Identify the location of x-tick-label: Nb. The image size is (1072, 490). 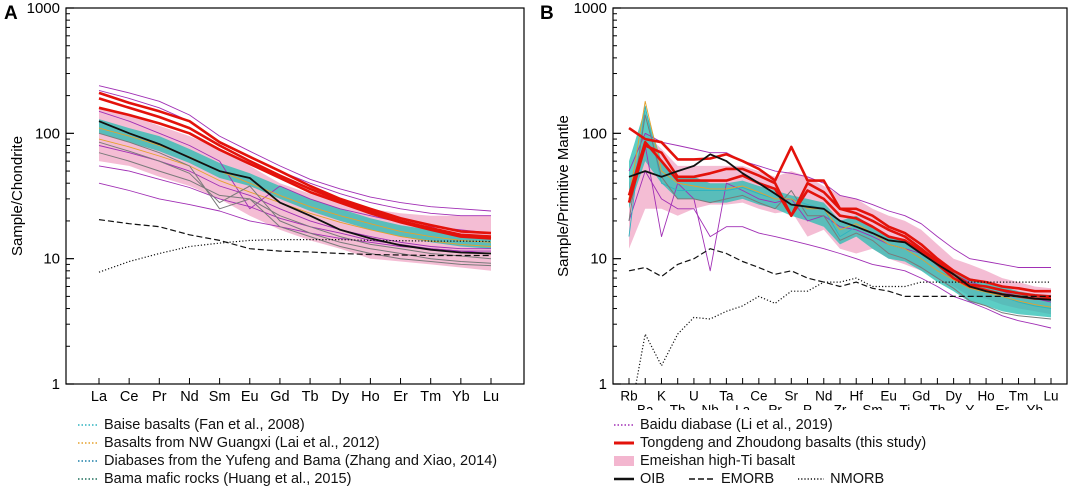
(710, 406).